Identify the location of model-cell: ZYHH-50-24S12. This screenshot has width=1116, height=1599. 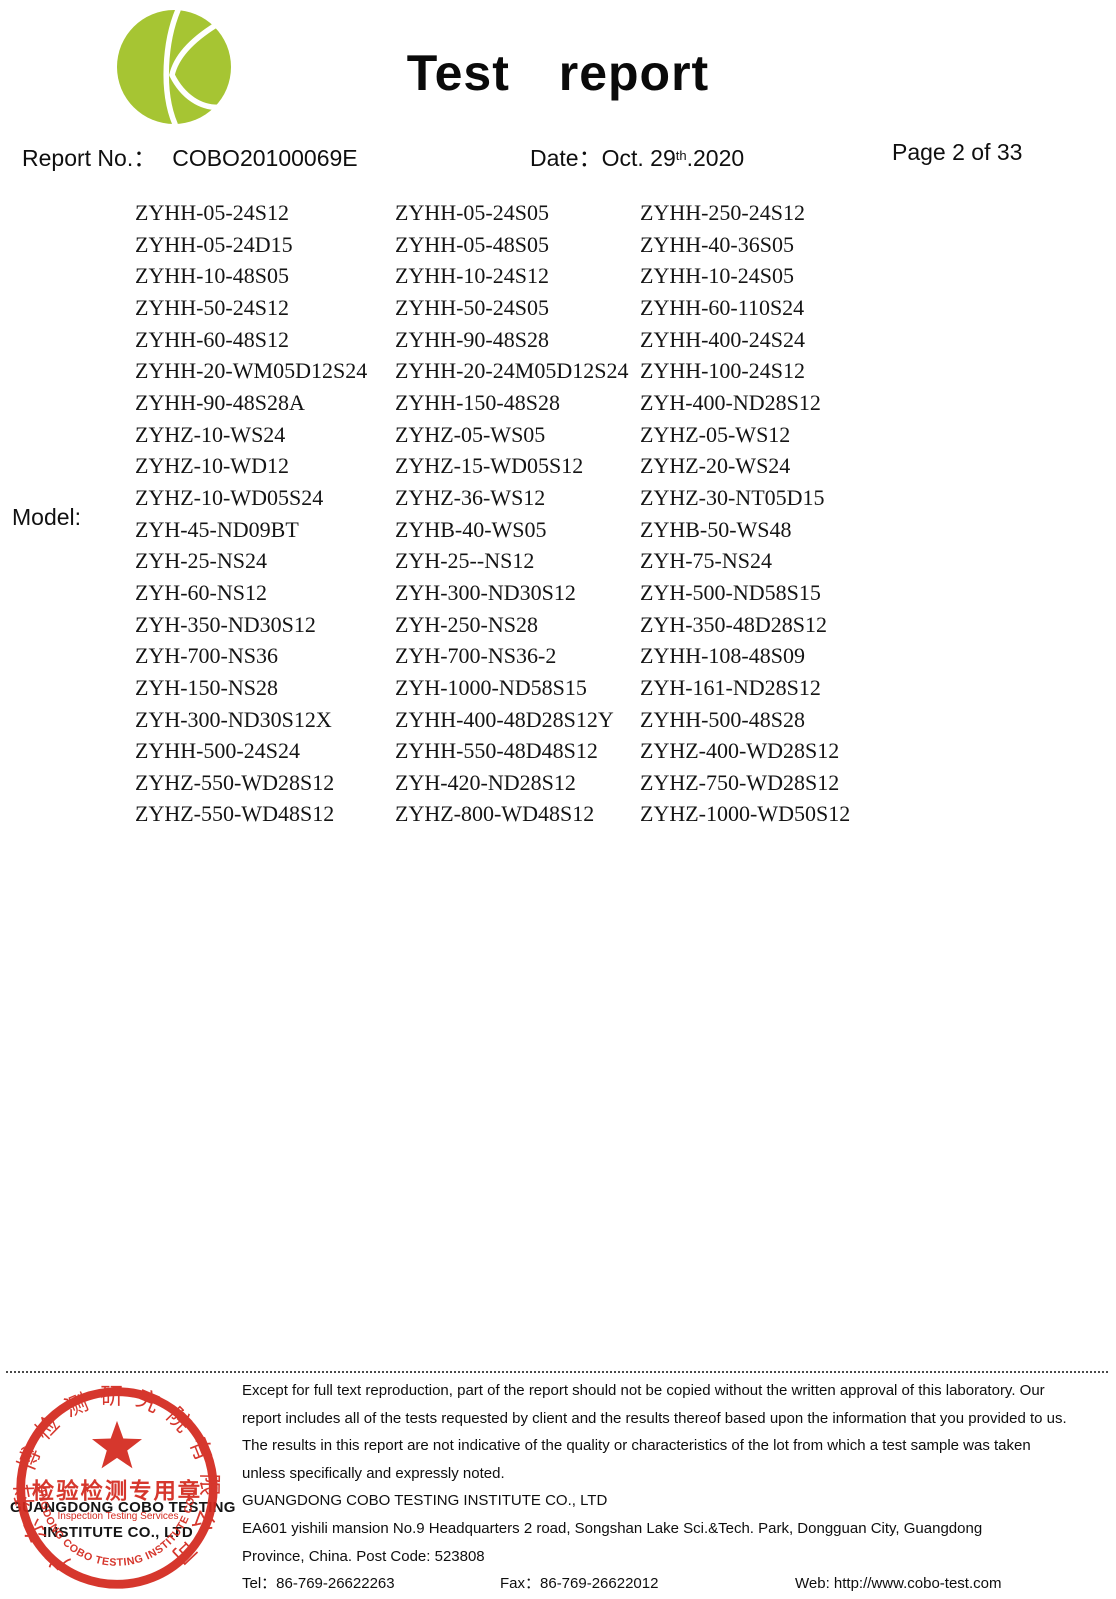
(212, 307).